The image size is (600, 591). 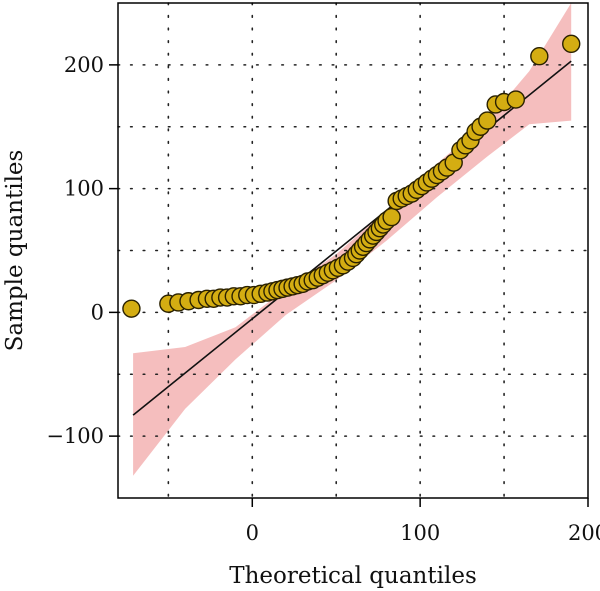 I want to click on x-tick-label: 200, so click(x=584, y=533).